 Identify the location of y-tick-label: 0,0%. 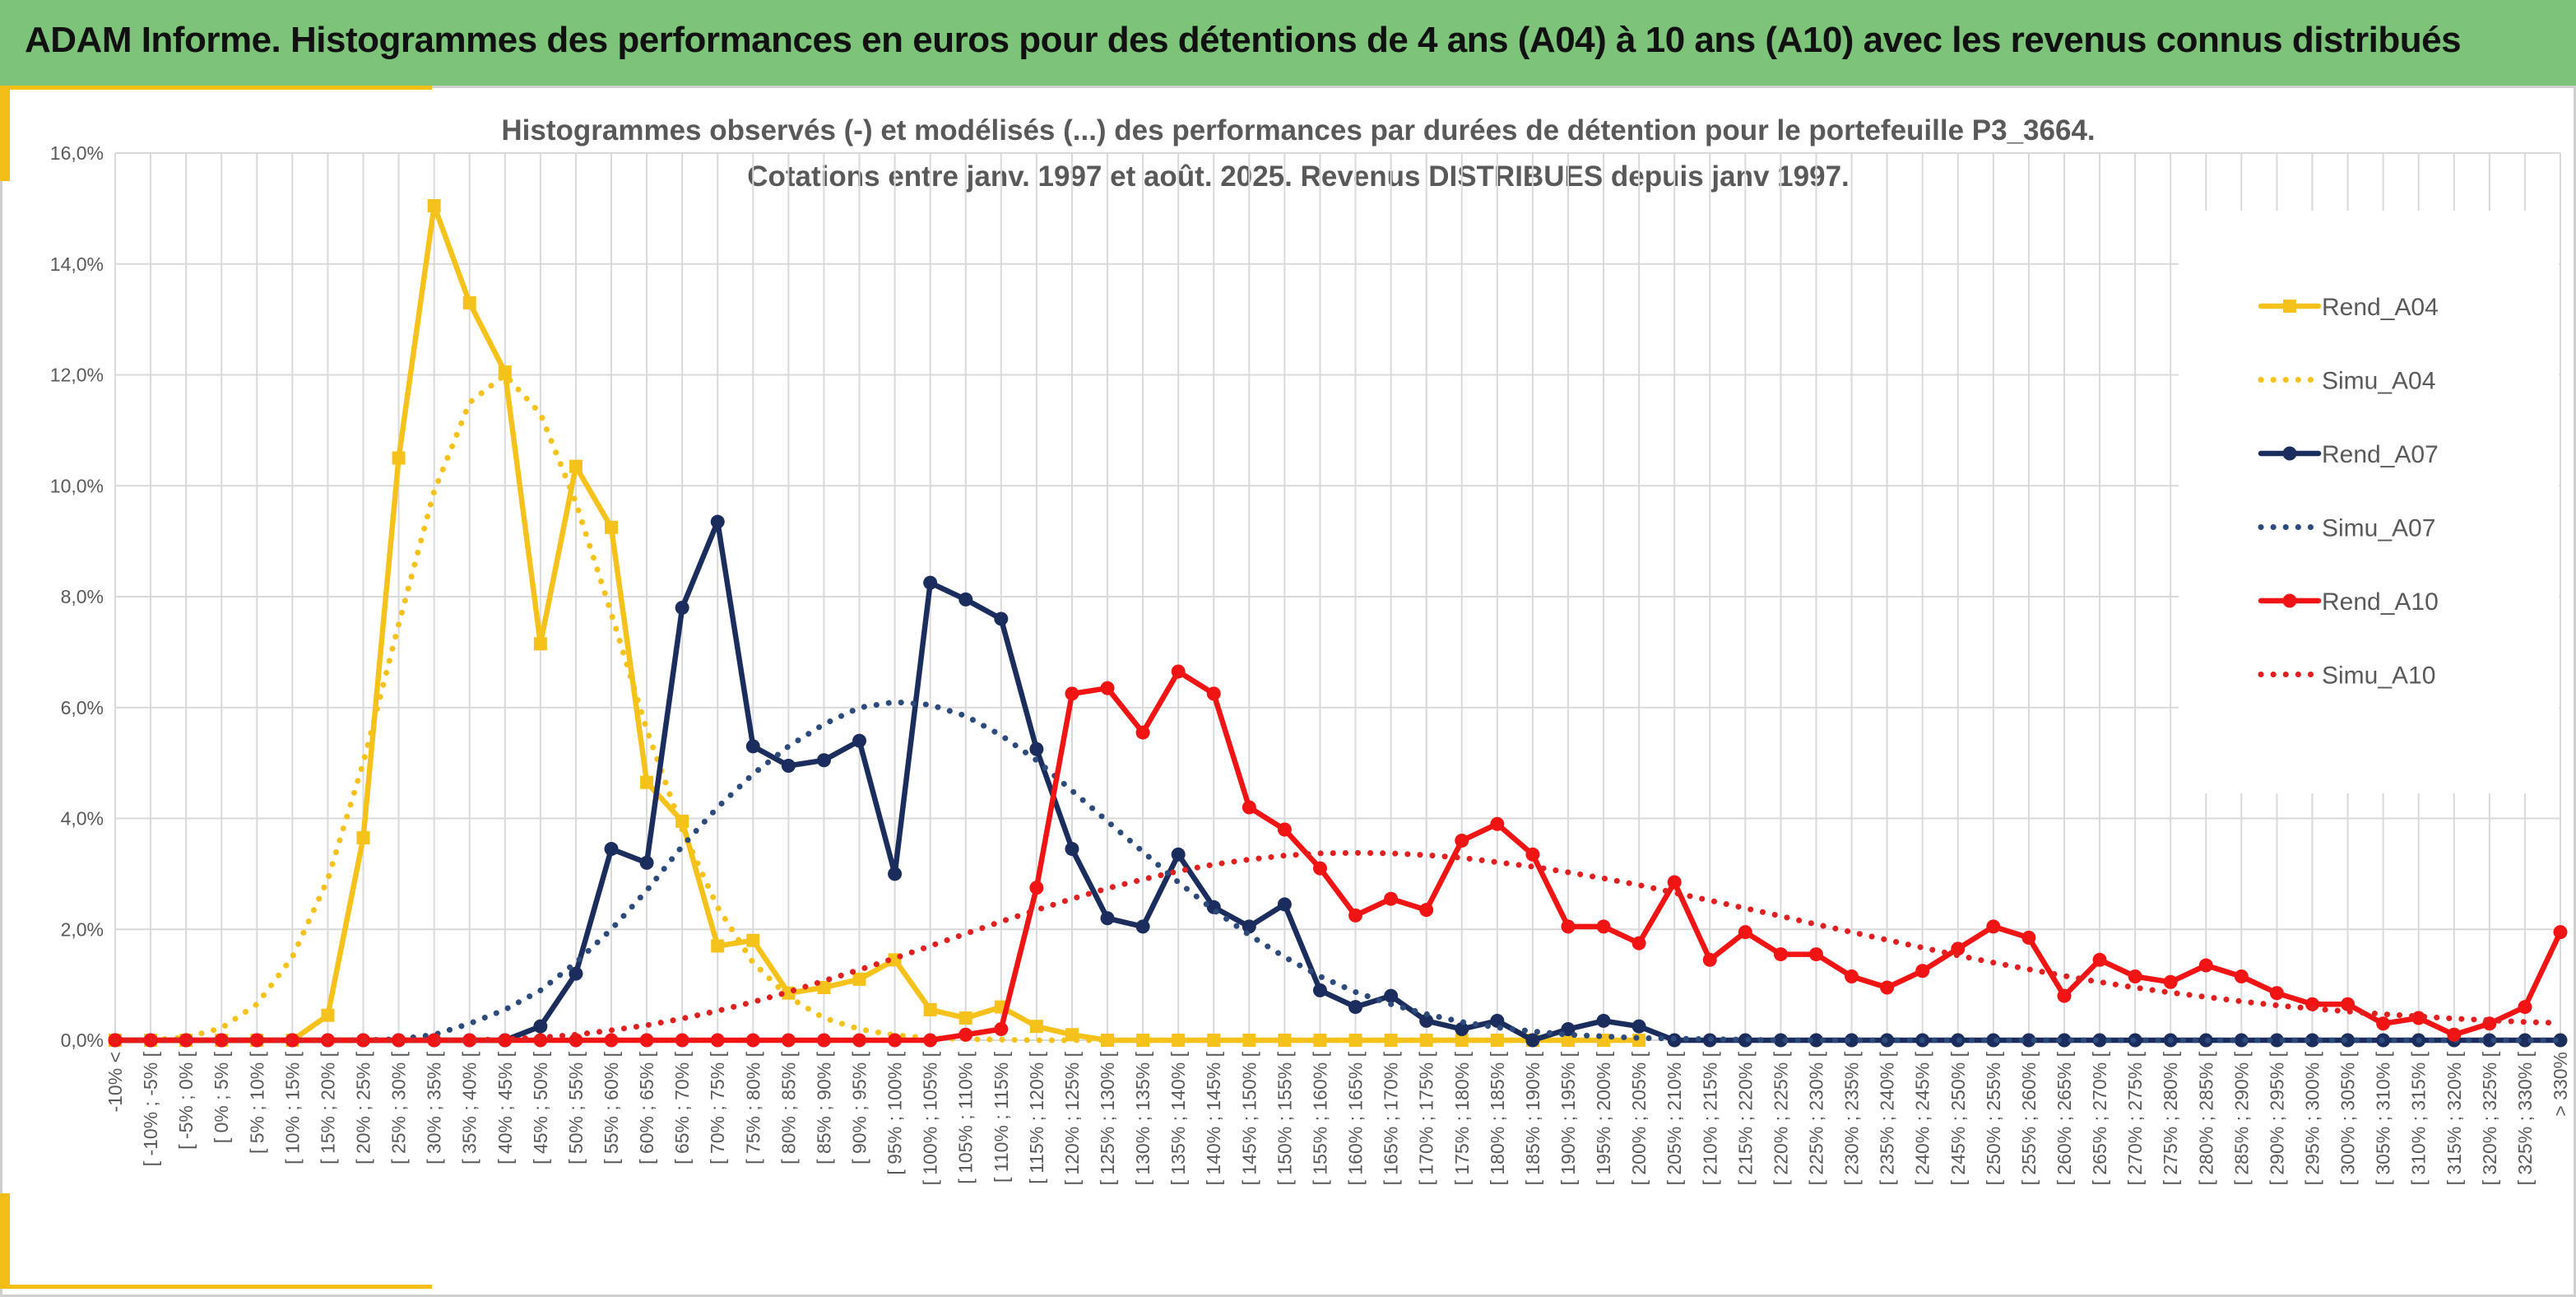
(82, 1040).